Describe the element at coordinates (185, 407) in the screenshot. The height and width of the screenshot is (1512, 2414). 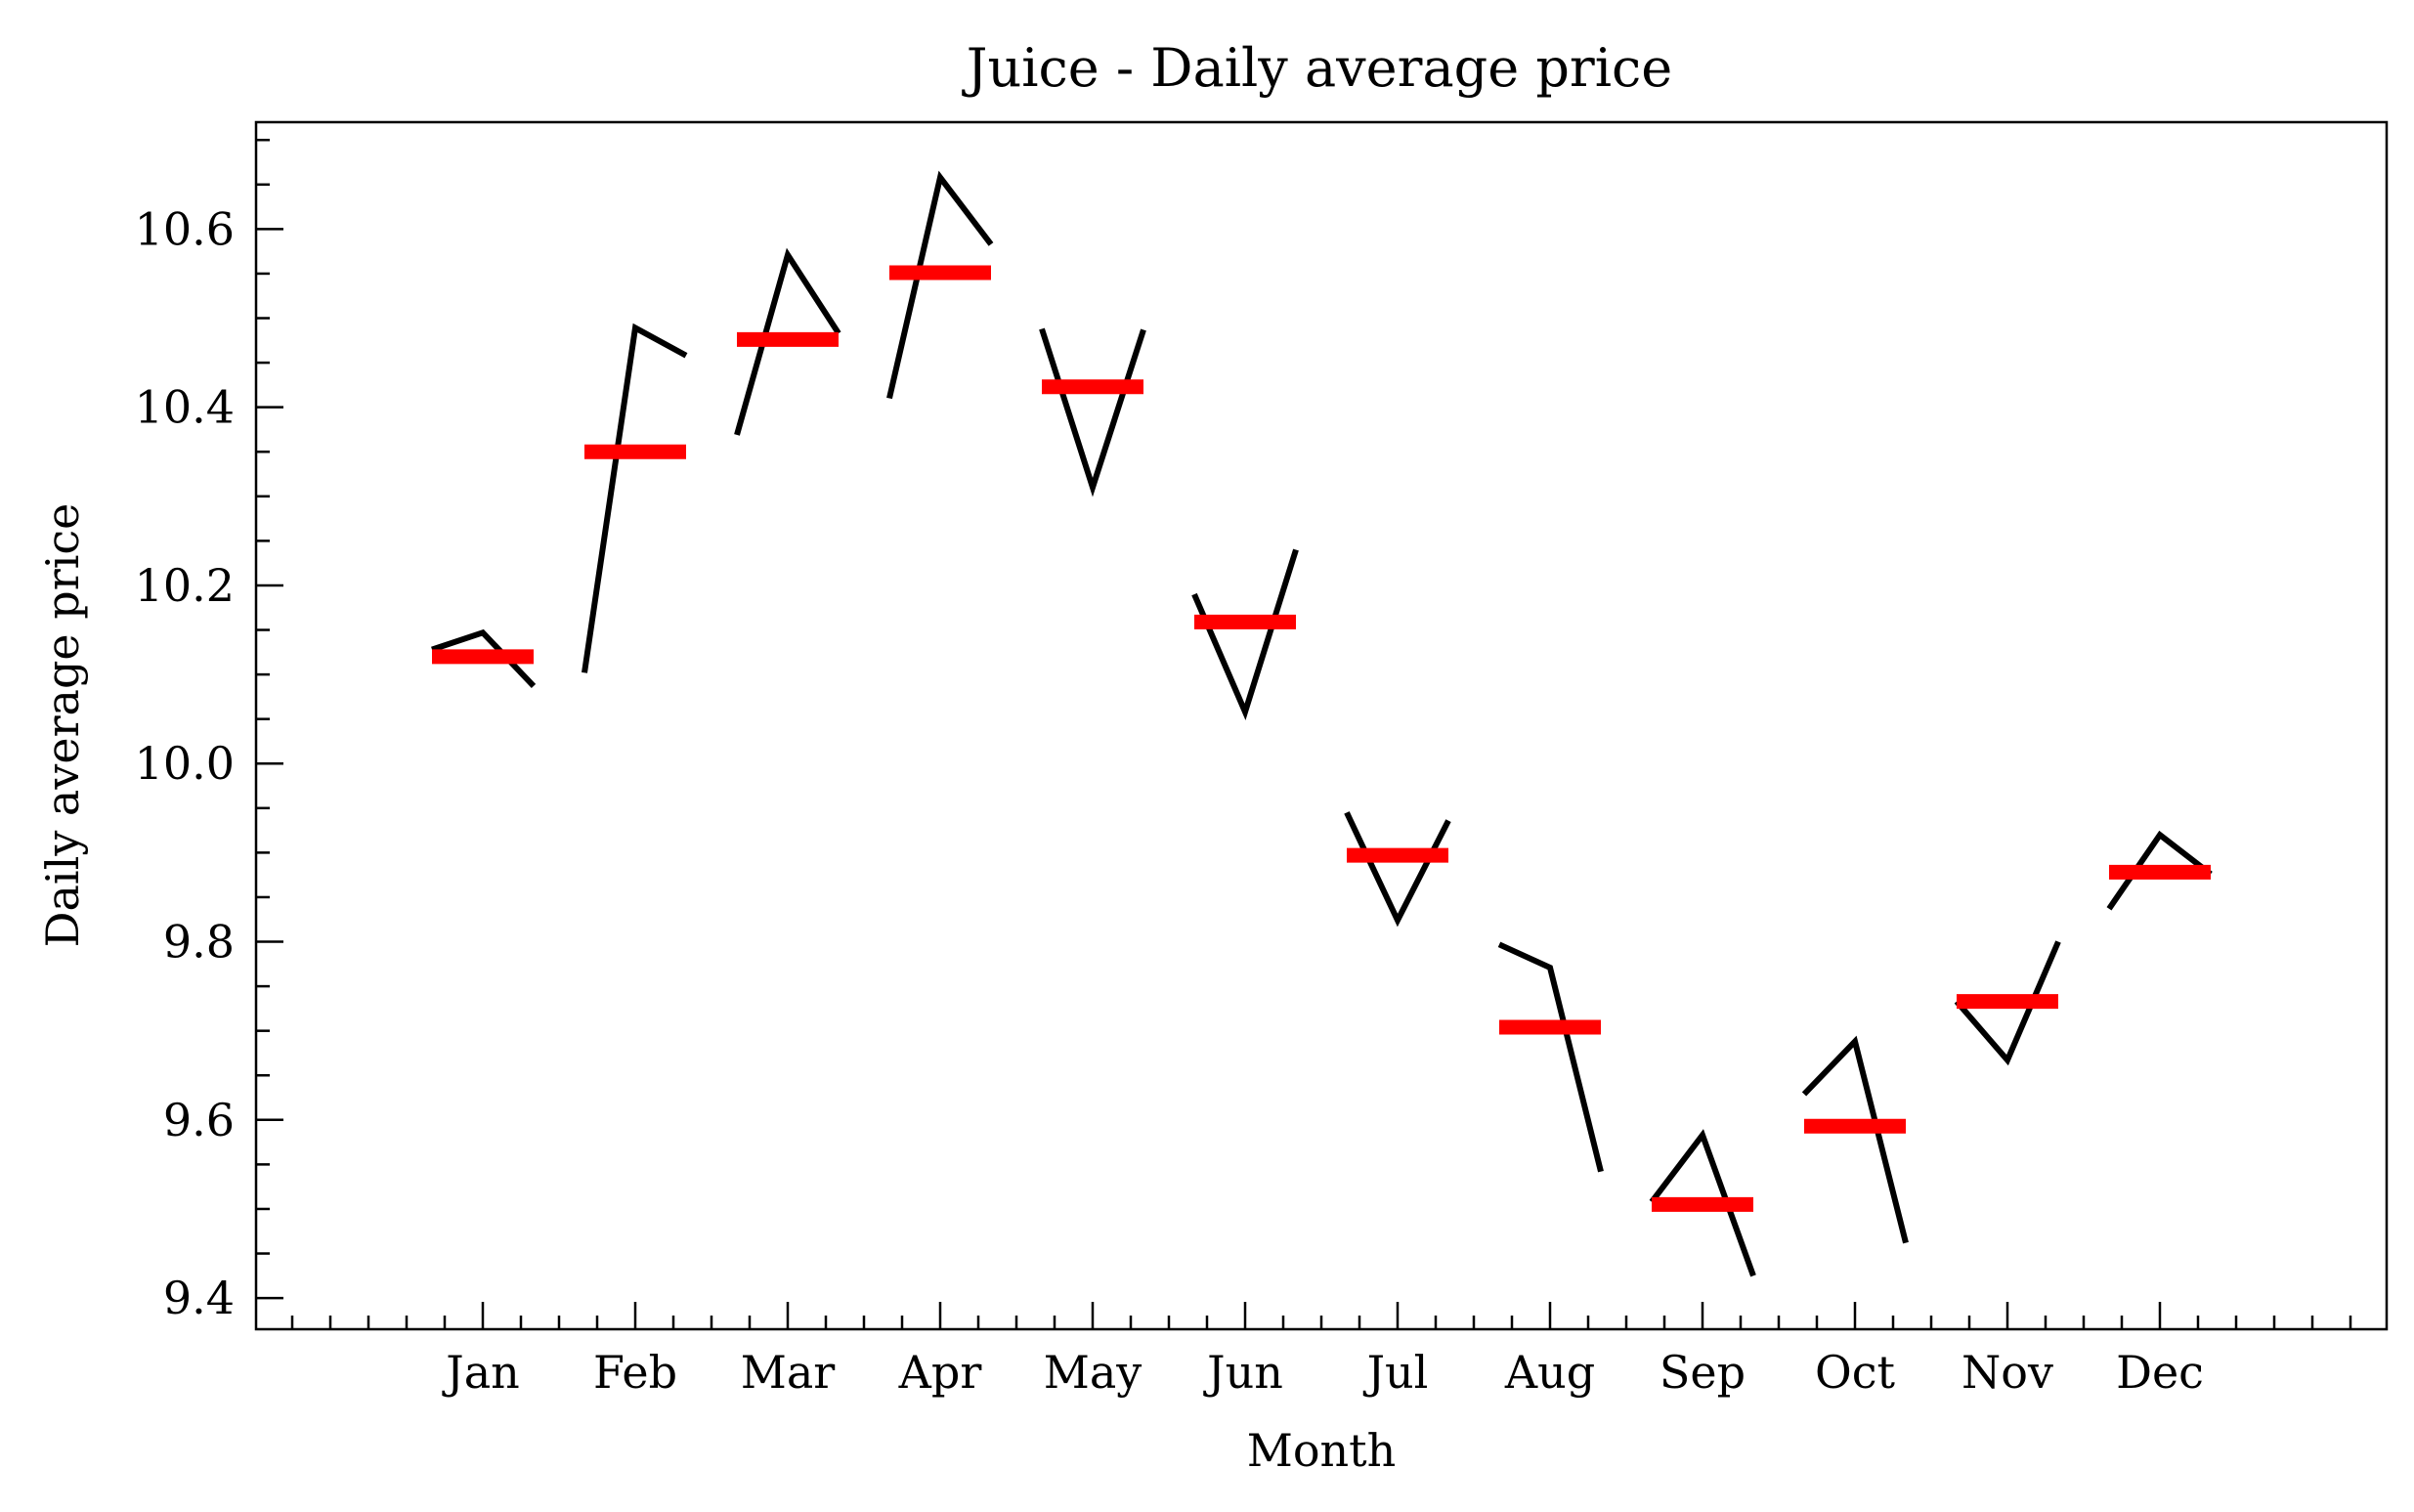
I see `y-tick-label: 10.4` at that location.